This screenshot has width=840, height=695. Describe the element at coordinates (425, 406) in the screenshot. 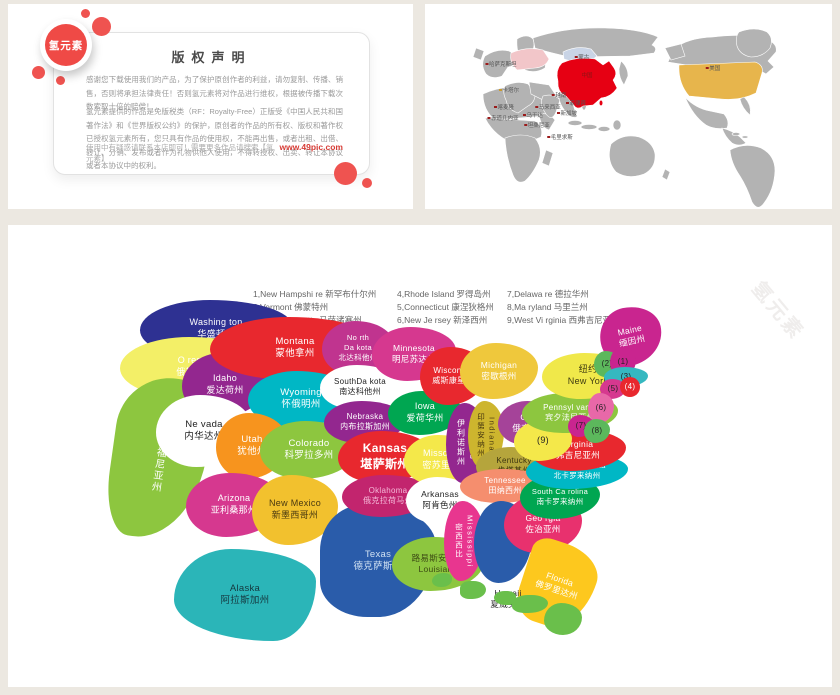

I see `state-label: Iowa` at that location.